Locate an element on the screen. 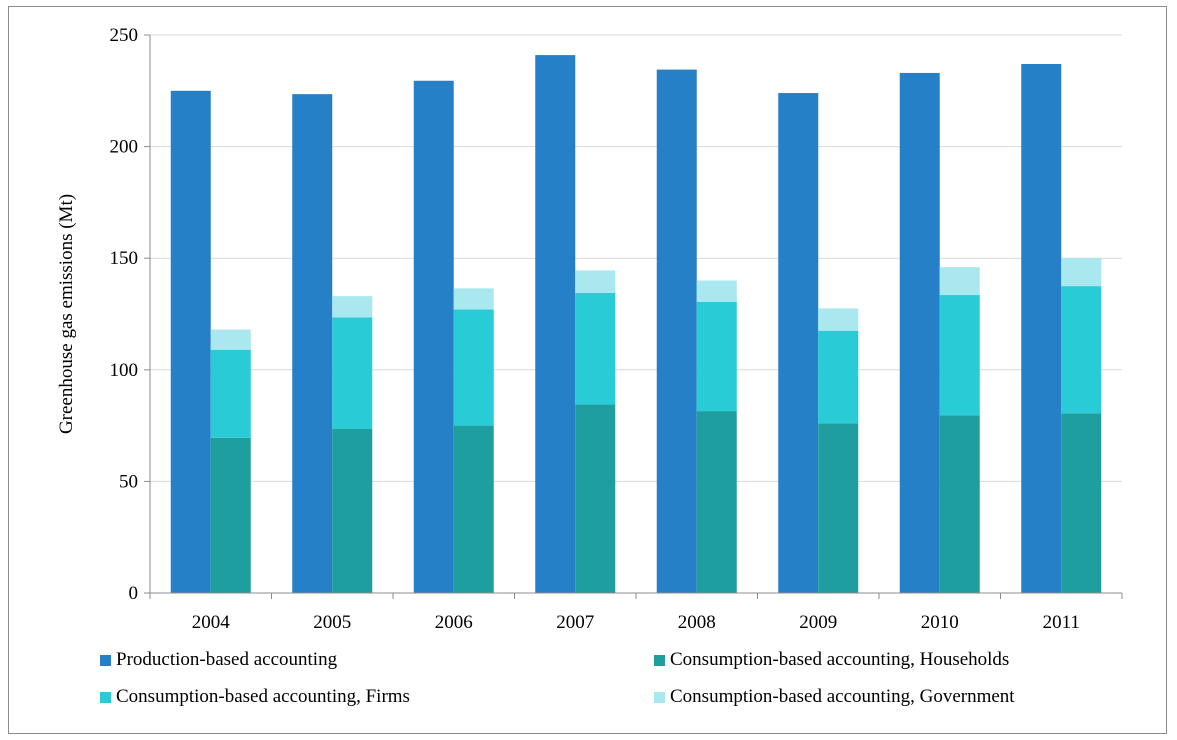 The width and height of the screenshot is (1177, 740). bar-consumption-government-2004 is located at coordinates (230, 339).